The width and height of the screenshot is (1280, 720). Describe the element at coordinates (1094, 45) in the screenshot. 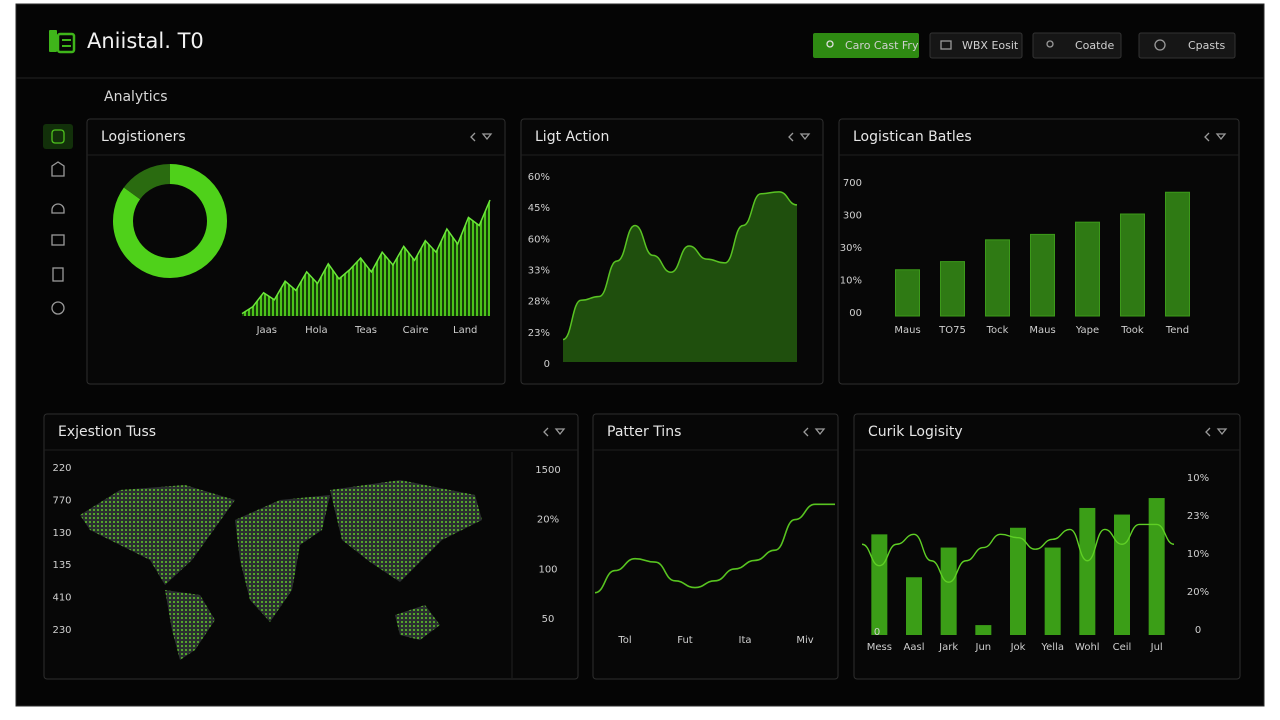

I see `button-label: Coatde` at that location.